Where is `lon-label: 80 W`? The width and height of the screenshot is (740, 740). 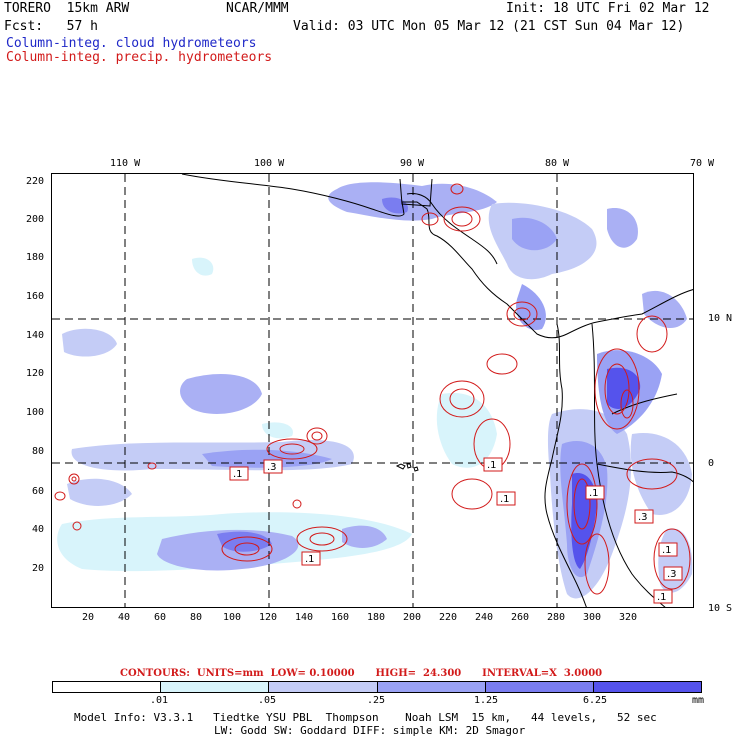
lon-label: 80 W is located at coordinates (557, 163).